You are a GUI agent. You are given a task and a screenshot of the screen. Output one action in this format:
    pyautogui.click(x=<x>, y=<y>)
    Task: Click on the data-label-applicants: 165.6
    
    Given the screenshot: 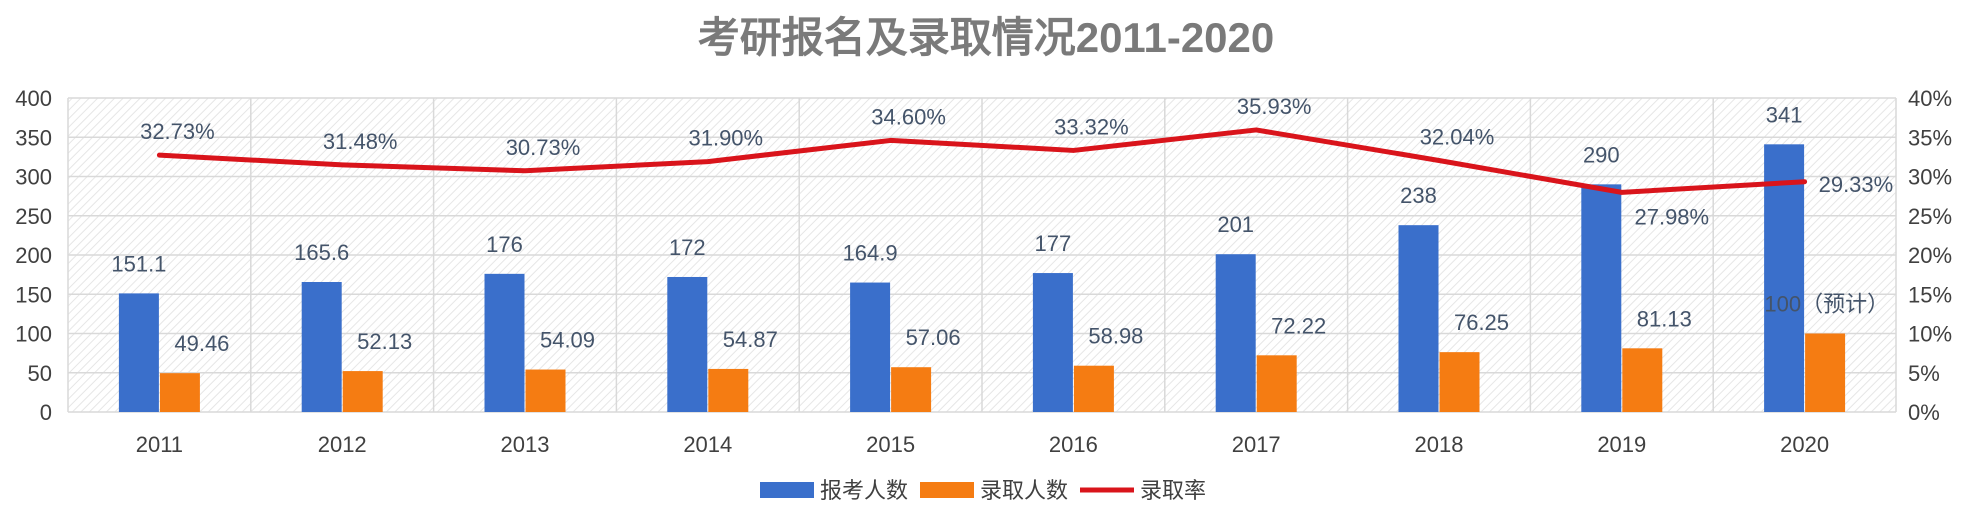 What is the action you would take?
    pyautogui.click(x=321, y=252)
    